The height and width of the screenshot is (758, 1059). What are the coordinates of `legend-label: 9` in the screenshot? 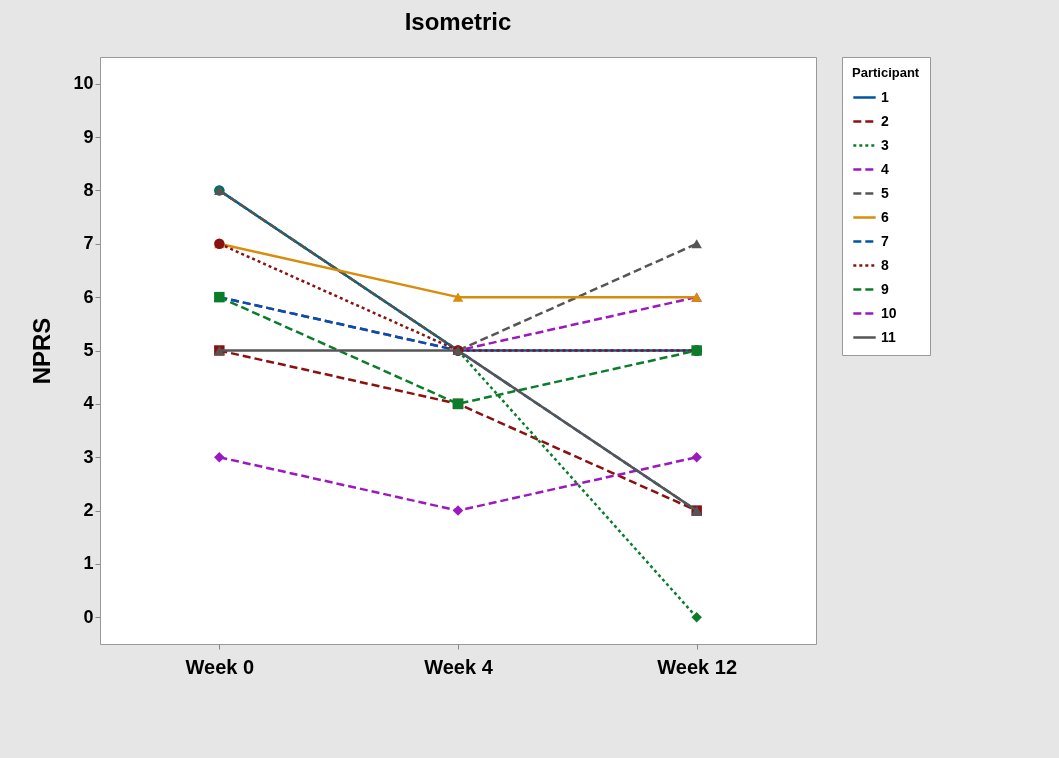 It's located at (885, 288).